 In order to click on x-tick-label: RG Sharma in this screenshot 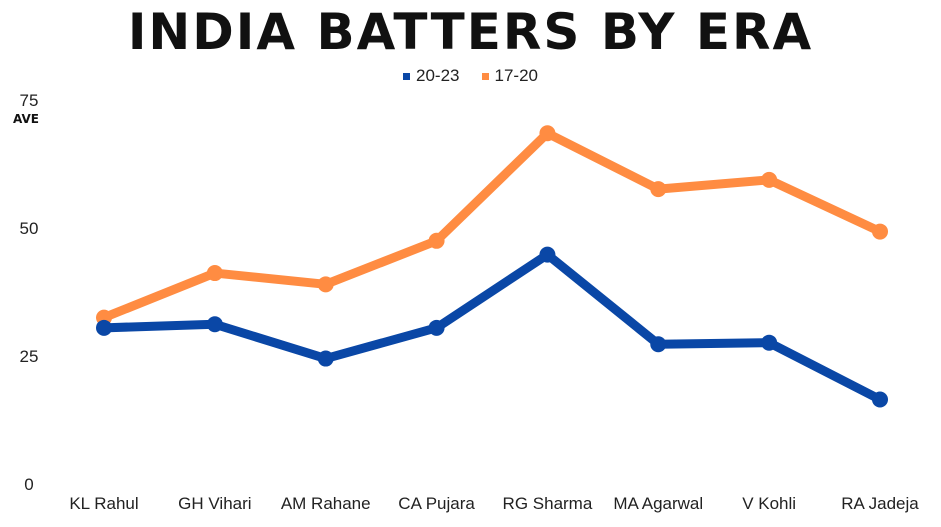, I will do `click(548, 503)`.